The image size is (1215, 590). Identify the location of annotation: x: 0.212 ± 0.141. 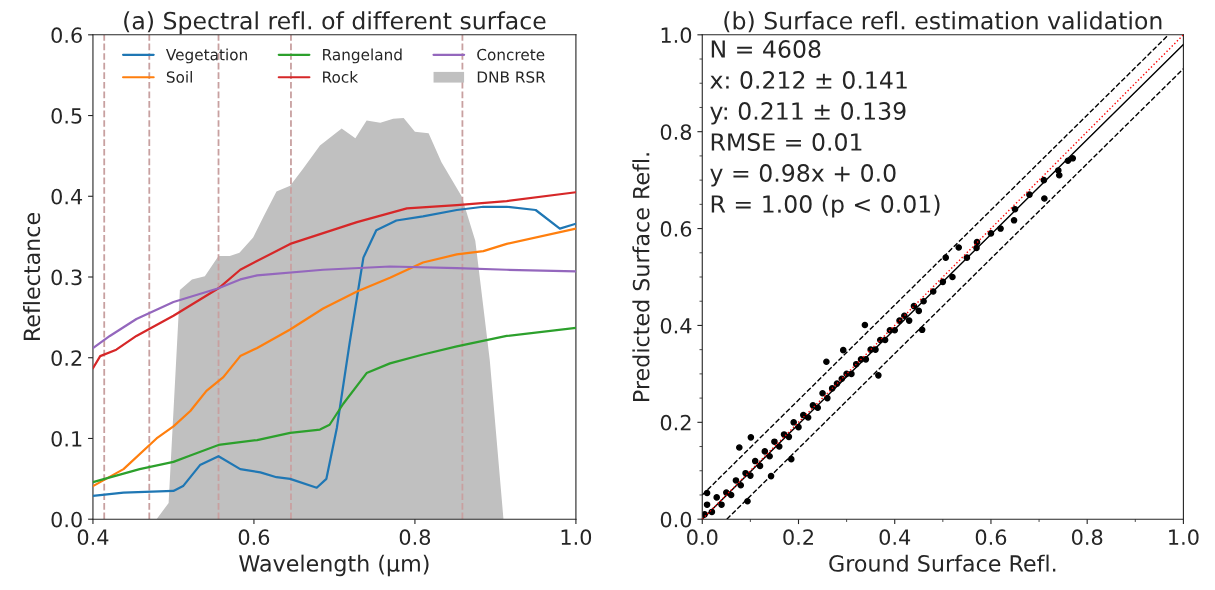
(808, 80).